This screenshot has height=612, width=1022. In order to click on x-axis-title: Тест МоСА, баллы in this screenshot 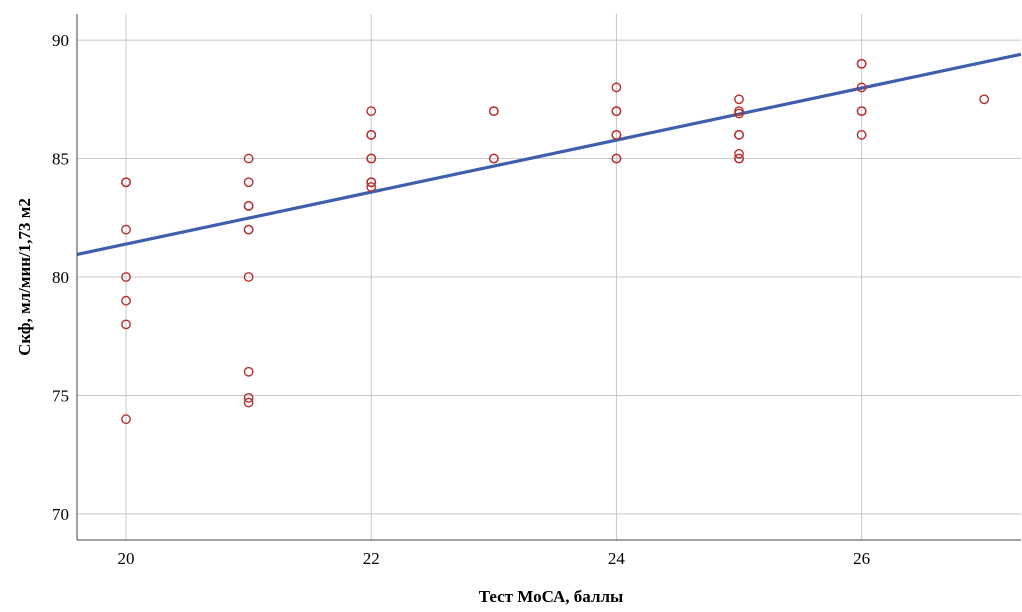, I will do `click(551, 596)`.